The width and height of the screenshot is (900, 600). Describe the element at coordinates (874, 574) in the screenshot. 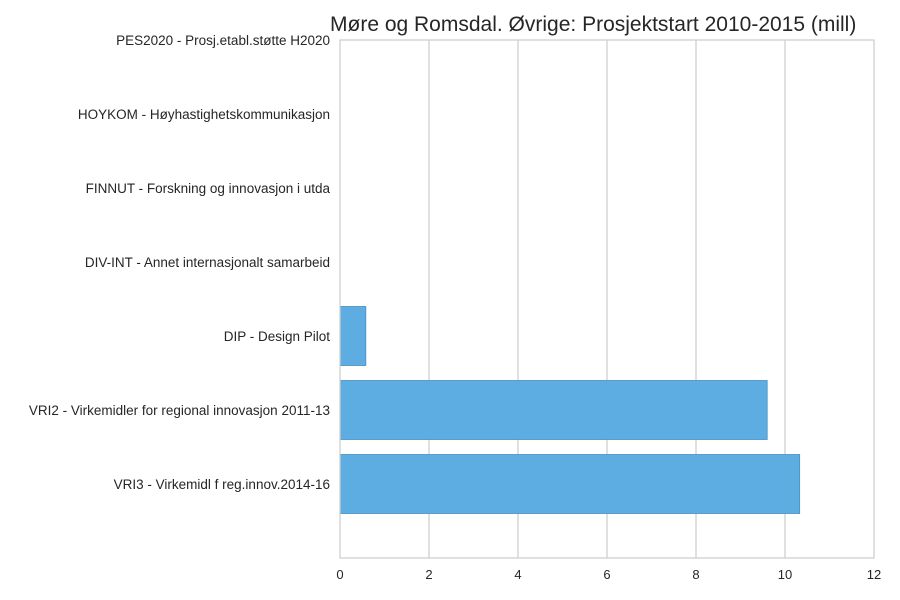

I see `x-tick-label: 12` at that location.